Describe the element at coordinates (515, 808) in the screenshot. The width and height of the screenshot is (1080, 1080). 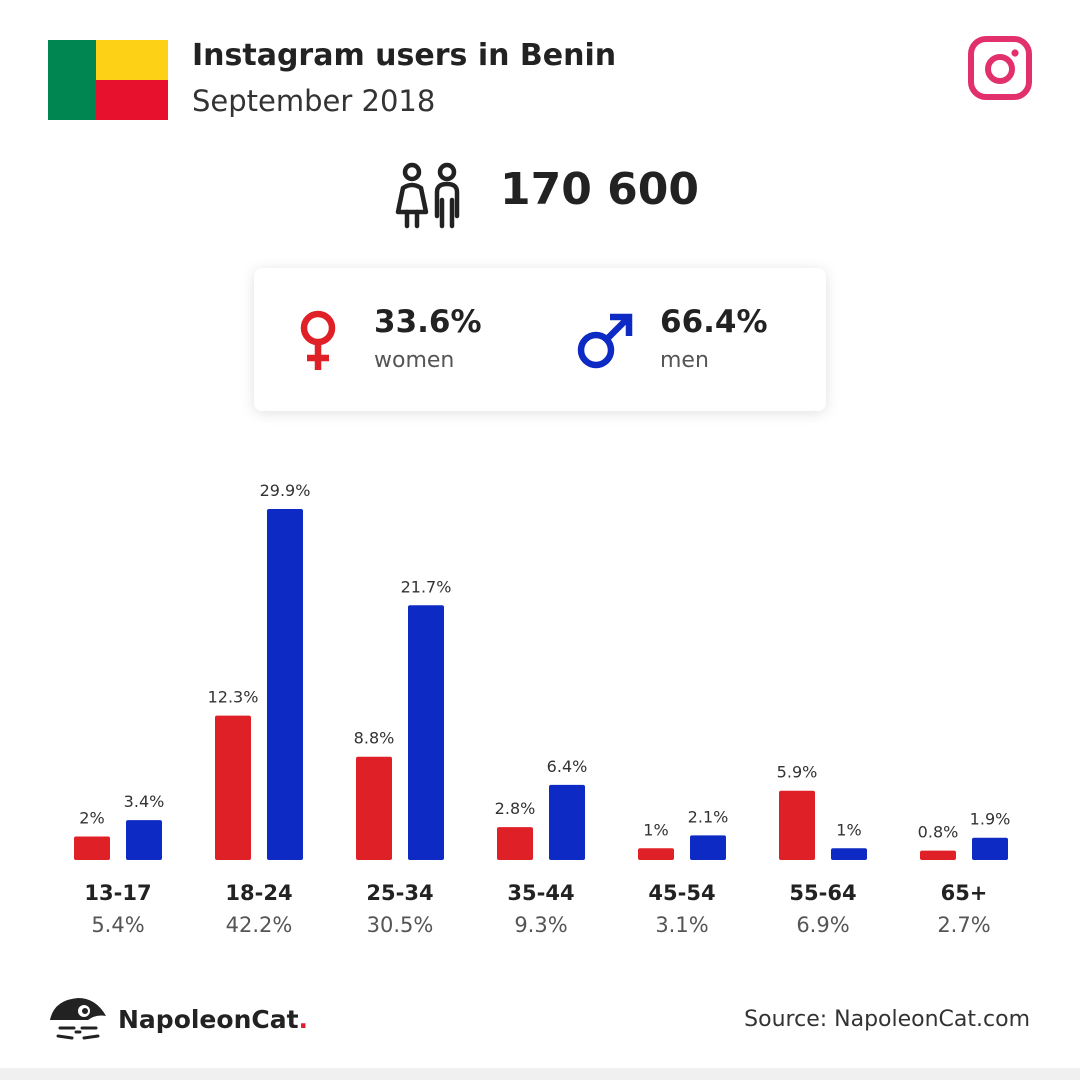
I see `data-label: 2.8%` at that location.